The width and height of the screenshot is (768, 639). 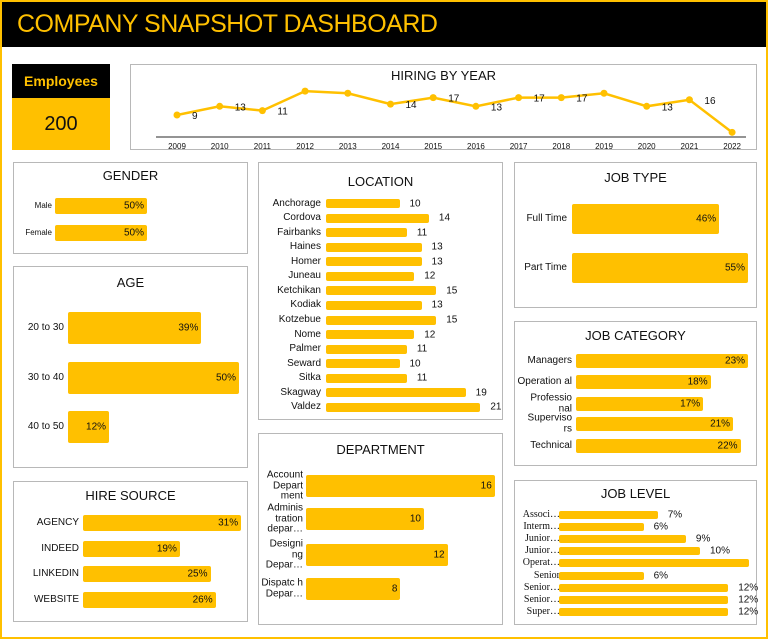 I want to click on value-label: 18%, so click(x=697, y=382).